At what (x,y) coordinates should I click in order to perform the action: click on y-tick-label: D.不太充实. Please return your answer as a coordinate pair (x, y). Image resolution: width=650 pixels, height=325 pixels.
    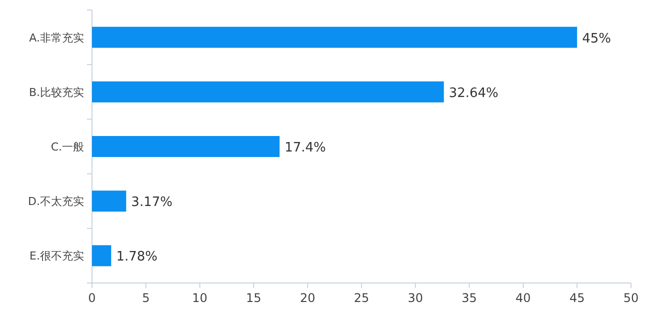
    Looking at the image, I should click on (56, 201).